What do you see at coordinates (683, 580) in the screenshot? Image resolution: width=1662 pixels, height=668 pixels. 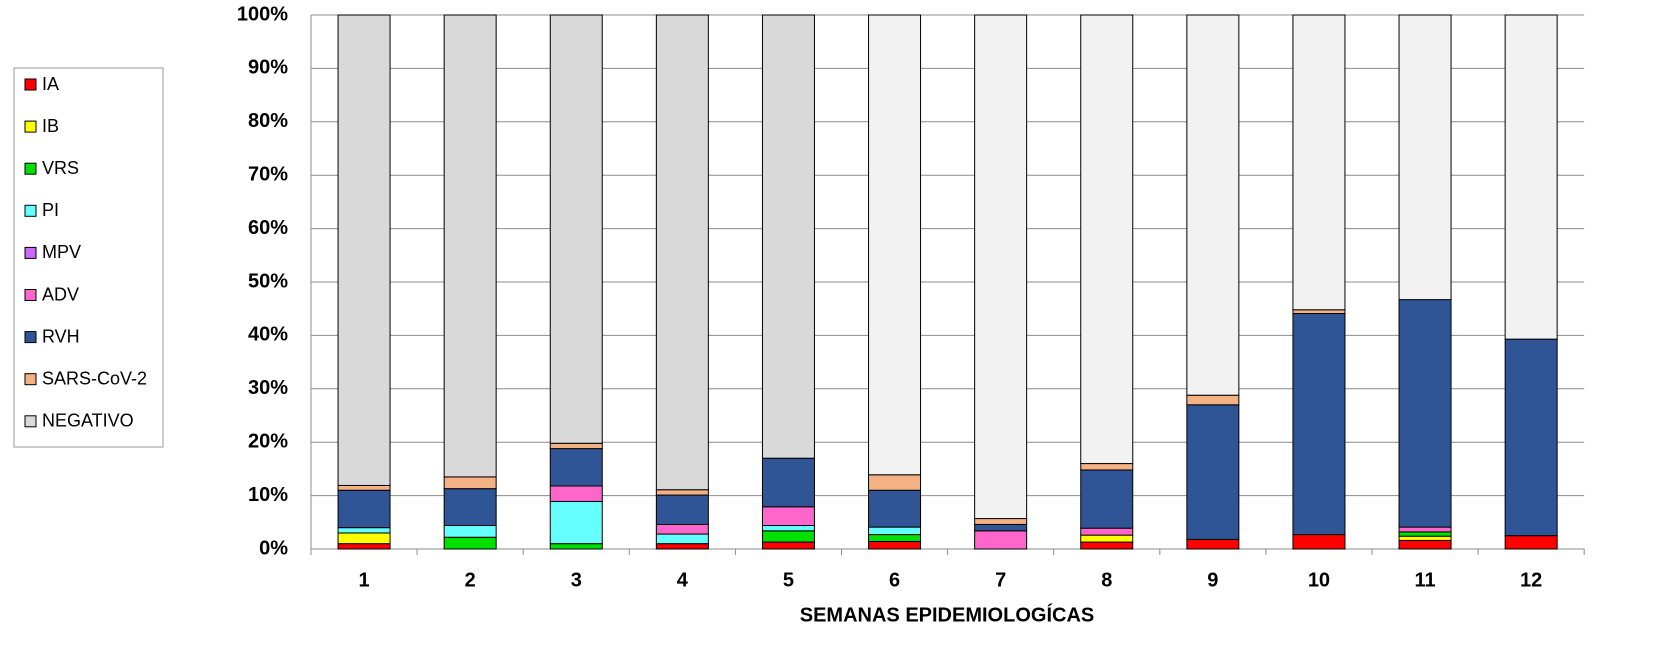 I see `x-tick-label: 4` at bounding box center [683, 580].